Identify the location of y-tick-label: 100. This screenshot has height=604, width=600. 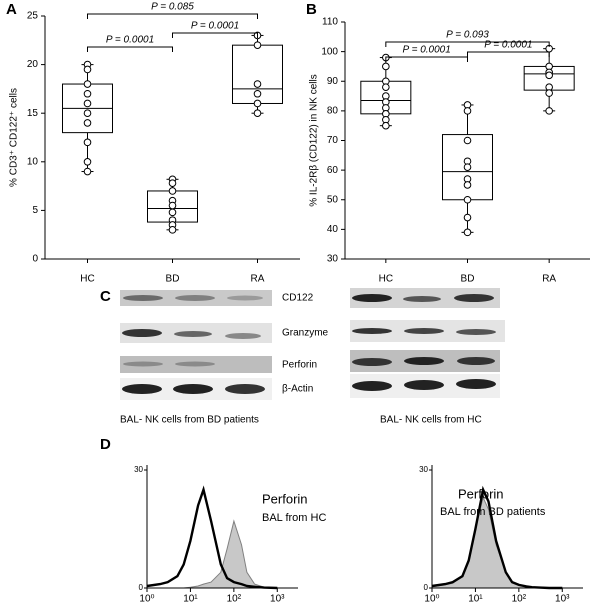
(329, 51).